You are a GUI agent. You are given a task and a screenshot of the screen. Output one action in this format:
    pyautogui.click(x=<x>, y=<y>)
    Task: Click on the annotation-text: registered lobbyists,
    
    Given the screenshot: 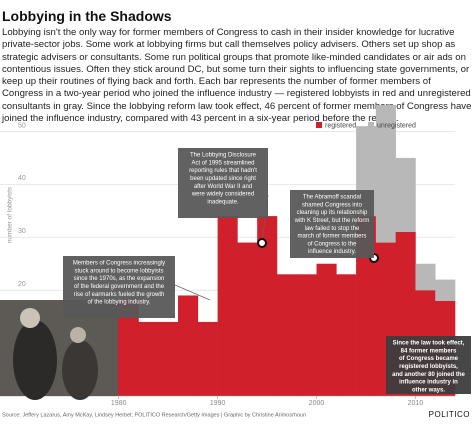 What is the action you would take?
    pyautogui.click(x=428, y=367)
    